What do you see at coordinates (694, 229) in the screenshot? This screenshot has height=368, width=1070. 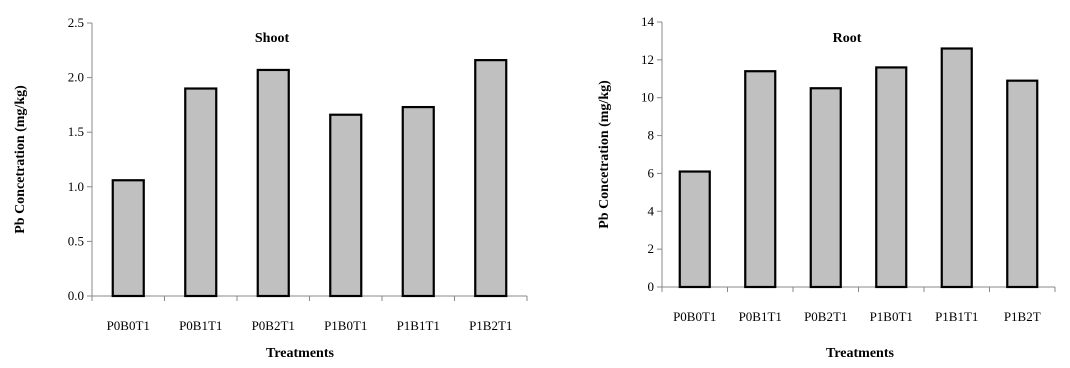 I see `root-bar-p0b0t1` at bounding box center [694, 229].